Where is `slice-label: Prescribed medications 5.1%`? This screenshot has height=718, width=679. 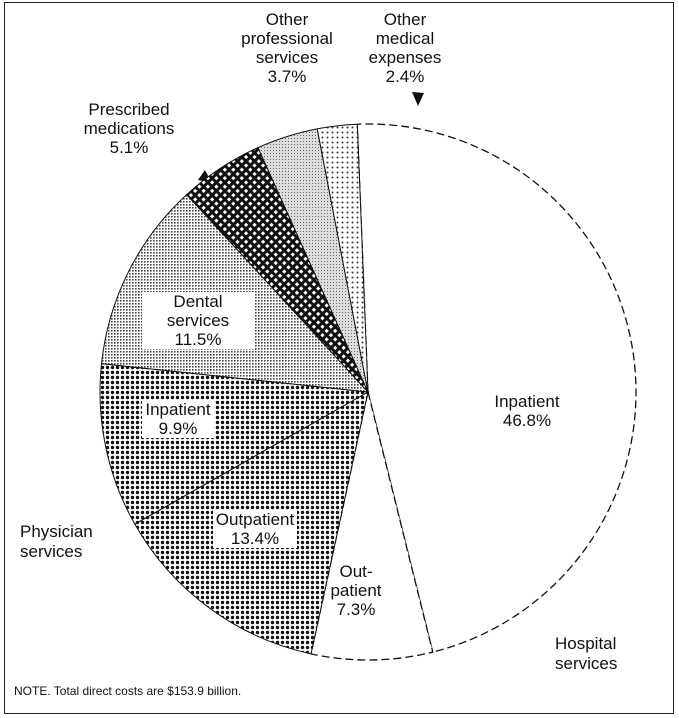 slice-label: Prescribed medications 5.1% is located at coordinates (129, 128).